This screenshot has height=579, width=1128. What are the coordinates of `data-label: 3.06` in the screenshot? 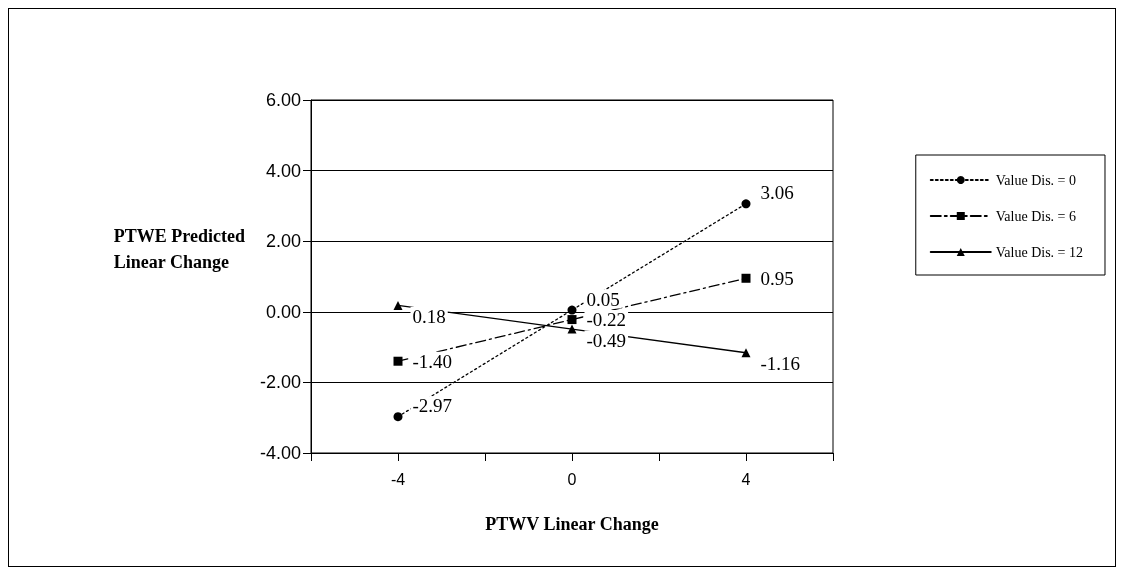 It's located at (777, 193).